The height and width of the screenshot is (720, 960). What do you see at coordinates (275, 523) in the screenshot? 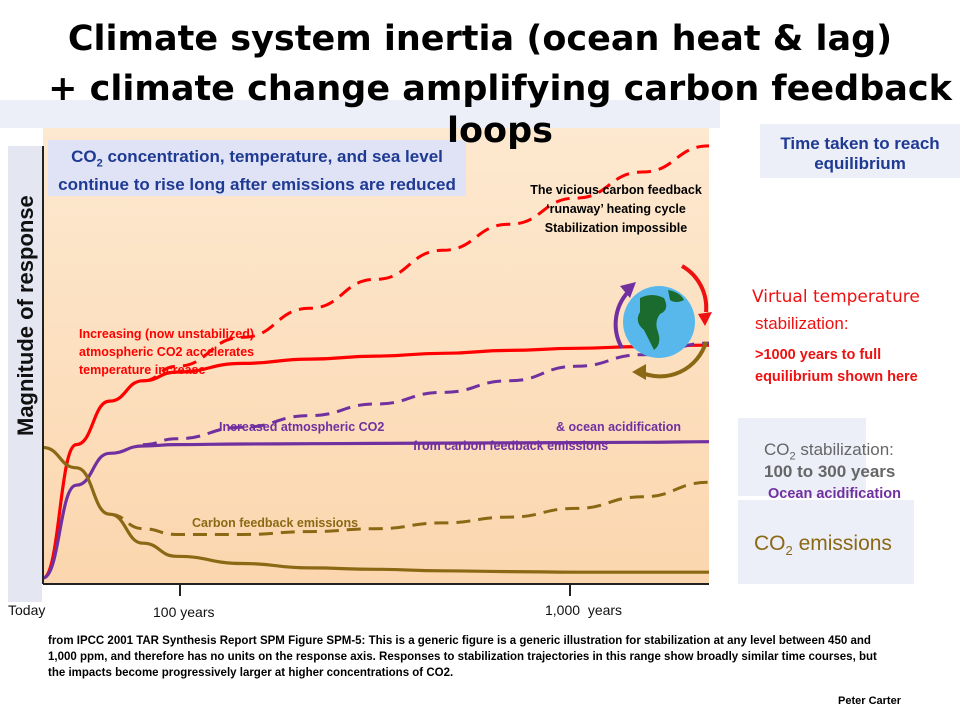
I see `annotation-carbon-feedback-emissions: Carbon feedback emissions` at bounding box center [275, 523].